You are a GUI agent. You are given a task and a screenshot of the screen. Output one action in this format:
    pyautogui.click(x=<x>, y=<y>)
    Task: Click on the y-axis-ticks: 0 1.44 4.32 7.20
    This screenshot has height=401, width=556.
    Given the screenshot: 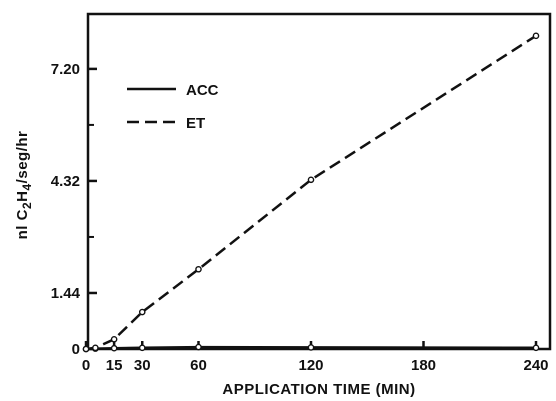 What is the action you would take?
    pyautogui.click(x=74, y=209)
    